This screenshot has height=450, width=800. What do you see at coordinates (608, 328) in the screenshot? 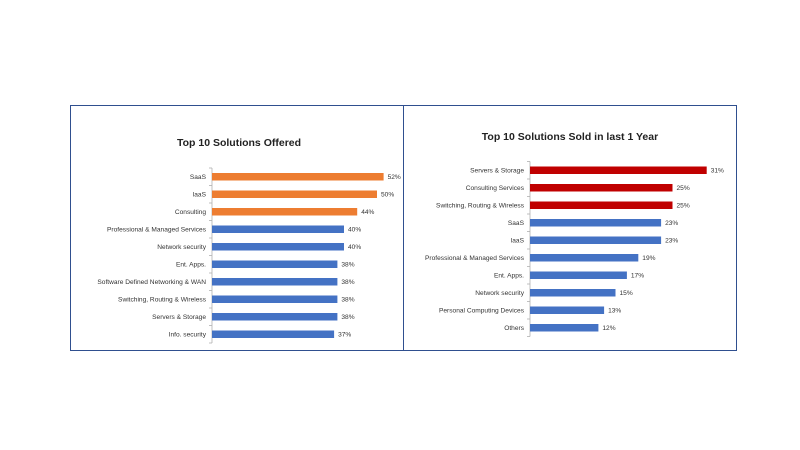
I see `data-label: 12%` at bounding box center [608, 328].